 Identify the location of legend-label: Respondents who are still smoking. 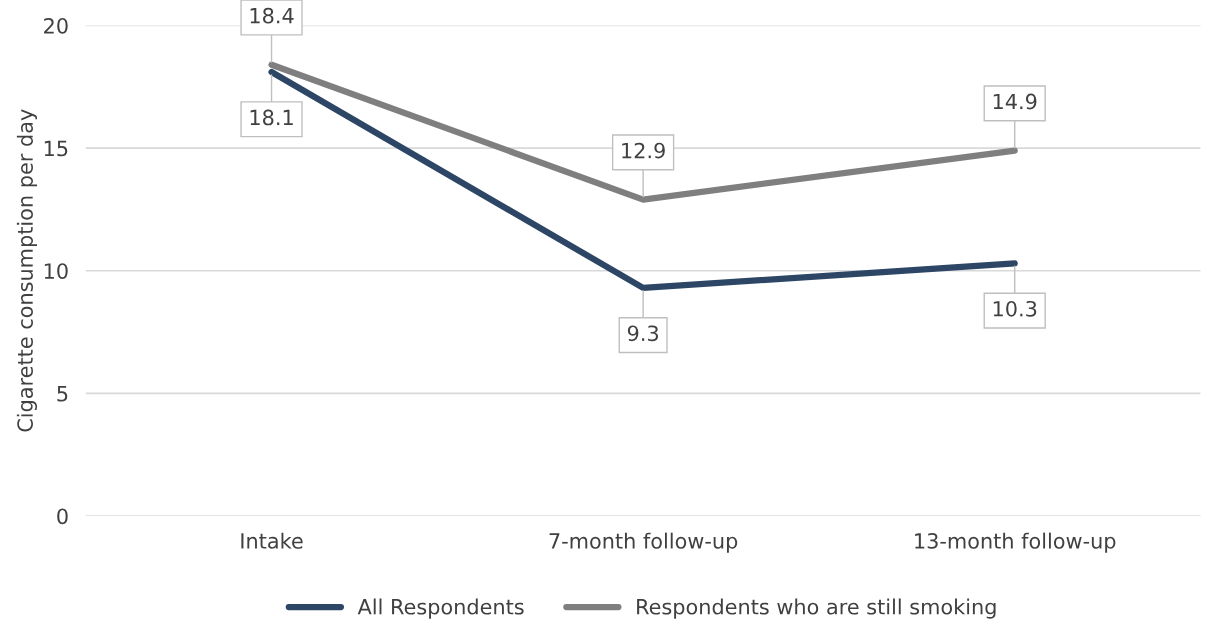
(816, 608).